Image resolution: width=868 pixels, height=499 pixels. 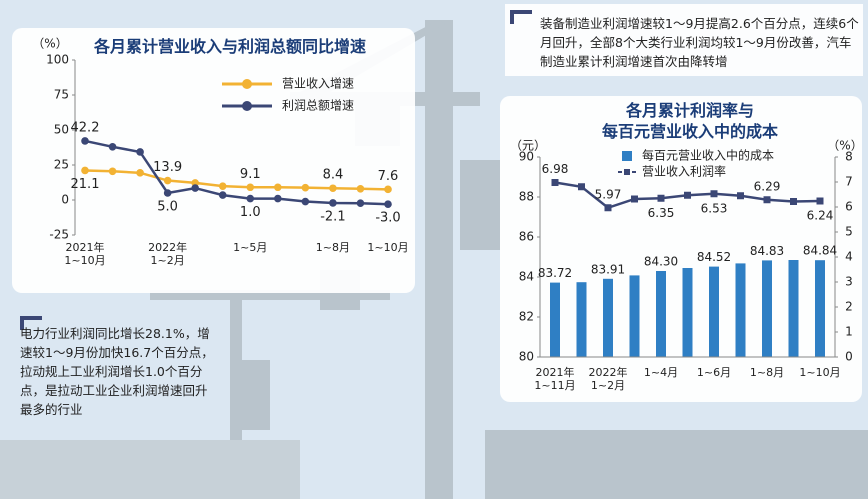 I want to click on y2-tick-label: 2, so click(x=849, y=307).